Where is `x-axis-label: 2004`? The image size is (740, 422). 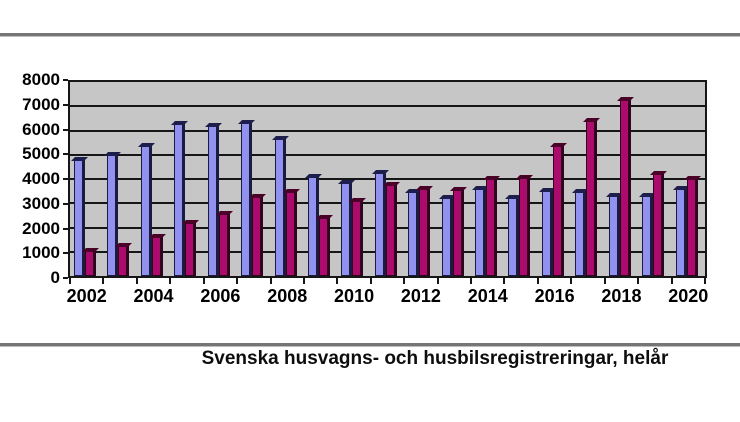
x-axis-label: 2004 is located at coordinates (153, 296).